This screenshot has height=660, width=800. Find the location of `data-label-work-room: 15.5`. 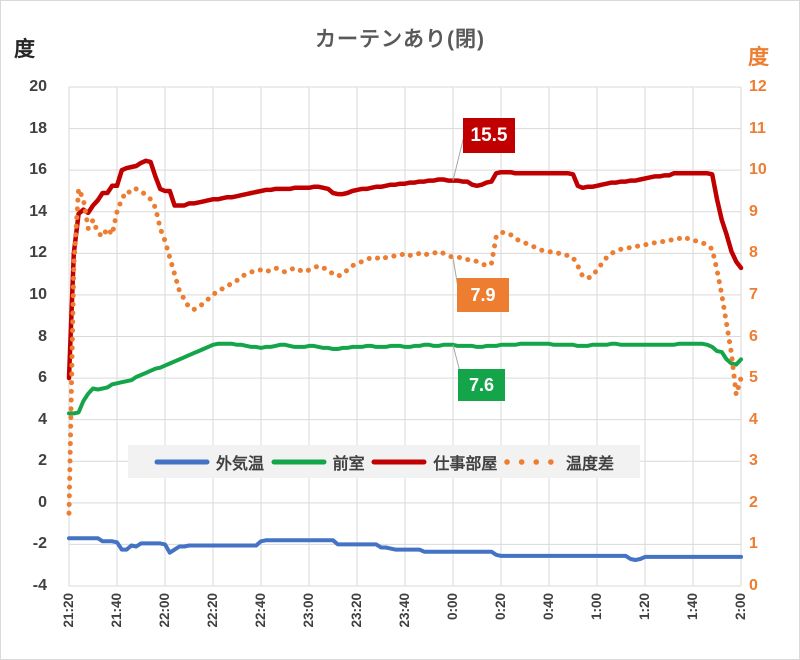

data-label-work-room: 15.5 is located at coordinates (489, 135).